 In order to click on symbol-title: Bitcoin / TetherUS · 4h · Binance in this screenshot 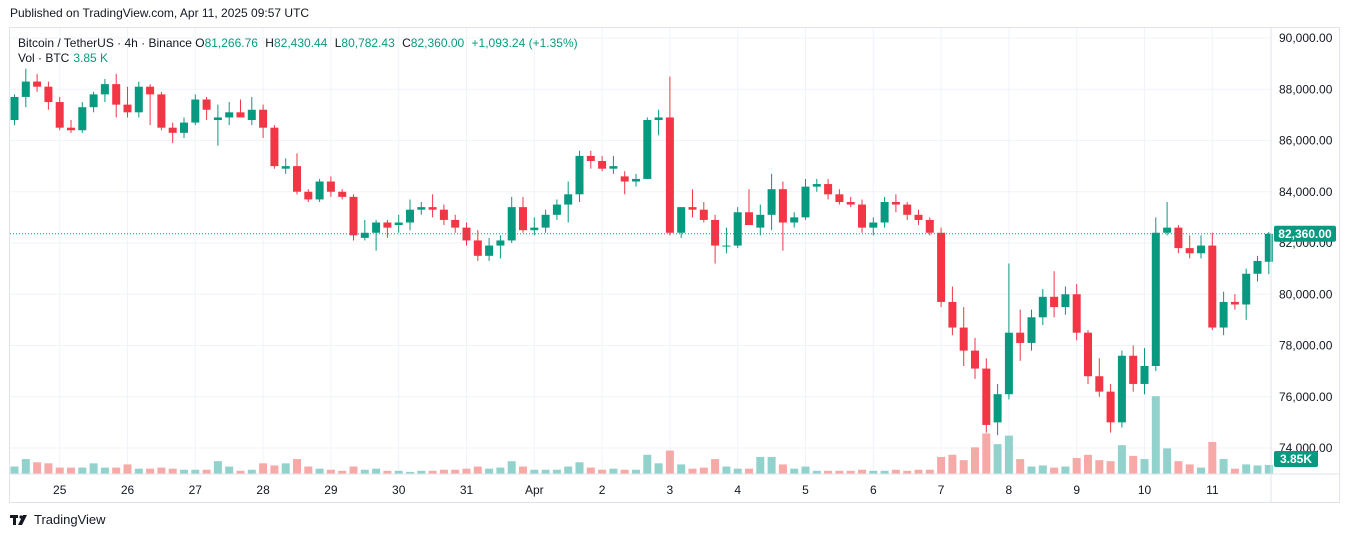, I will do `click(105, 43)`.